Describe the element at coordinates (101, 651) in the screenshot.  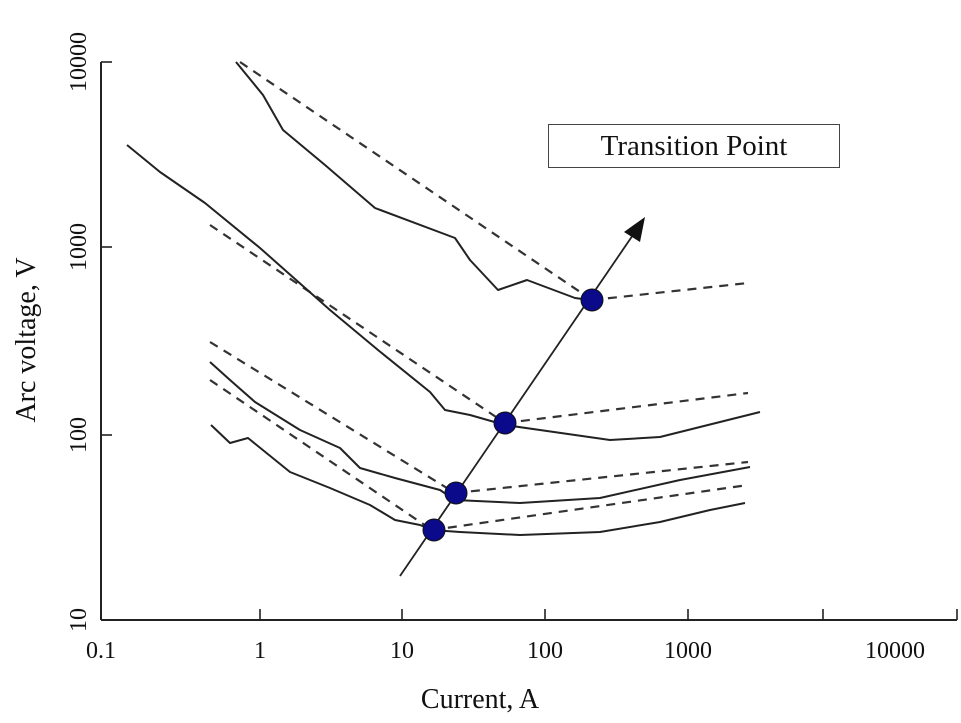
I see `x-tick-label: 0.1` at that location.